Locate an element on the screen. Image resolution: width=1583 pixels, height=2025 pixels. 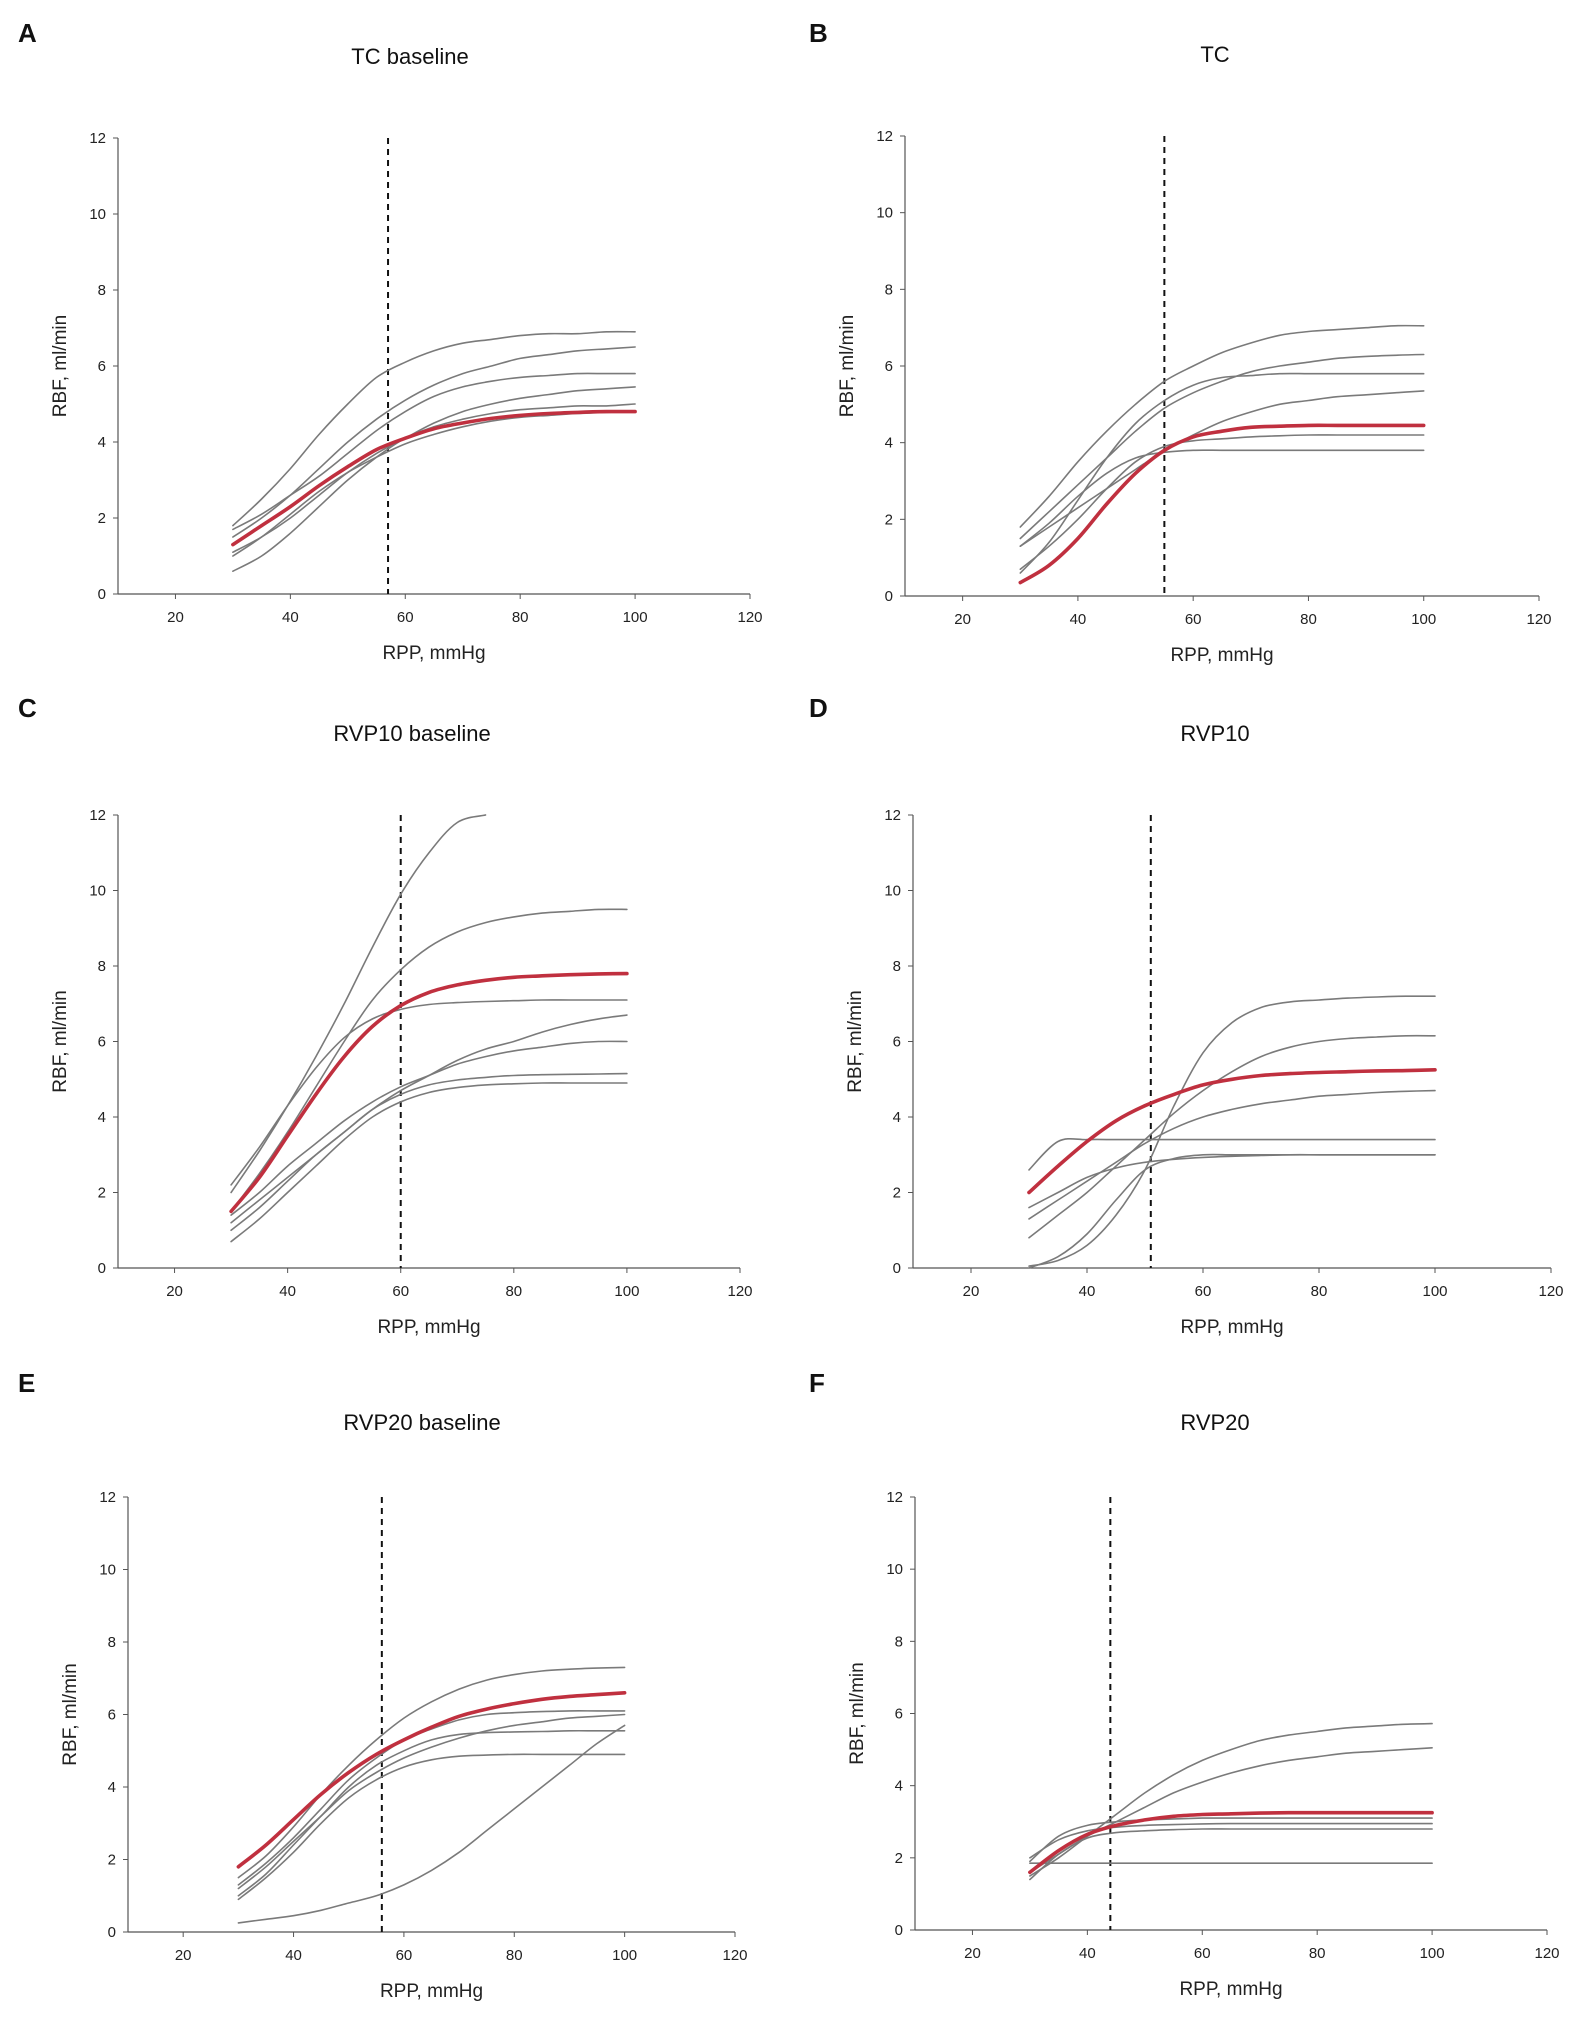
panel-title: RVP10 is located at coordinates (1215, 733).